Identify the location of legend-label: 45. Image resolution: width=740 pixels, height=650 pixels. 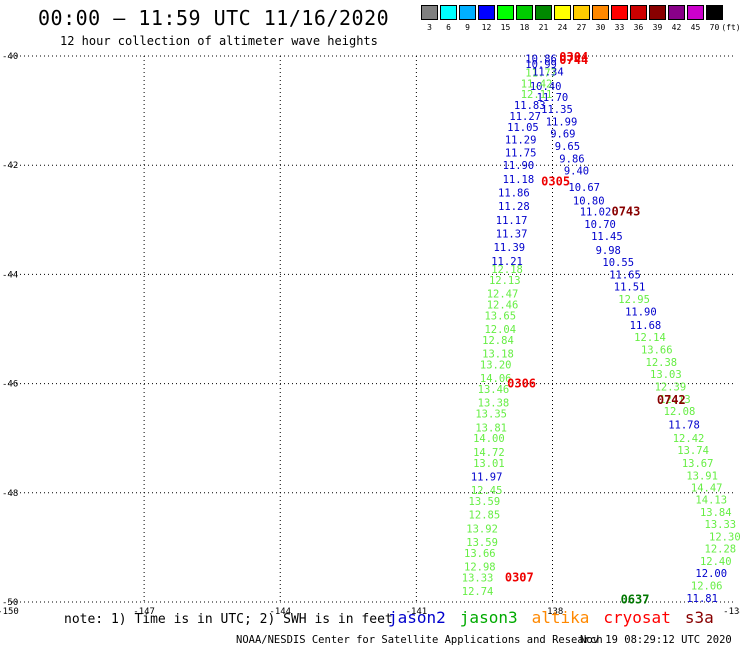
(695, 27).